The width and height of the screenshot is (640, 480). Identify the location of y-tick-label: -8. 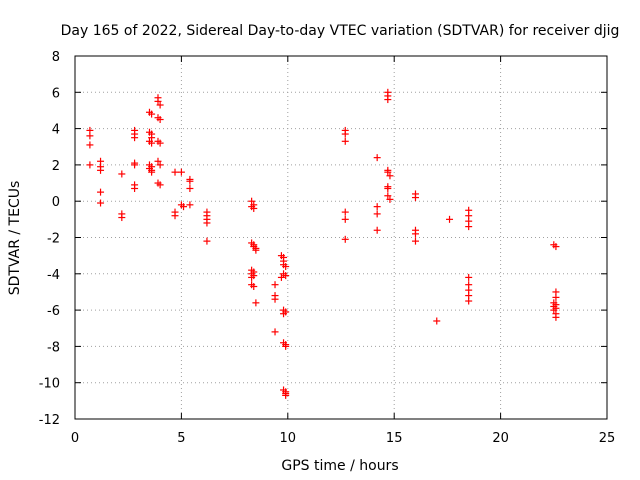
(53, 347).